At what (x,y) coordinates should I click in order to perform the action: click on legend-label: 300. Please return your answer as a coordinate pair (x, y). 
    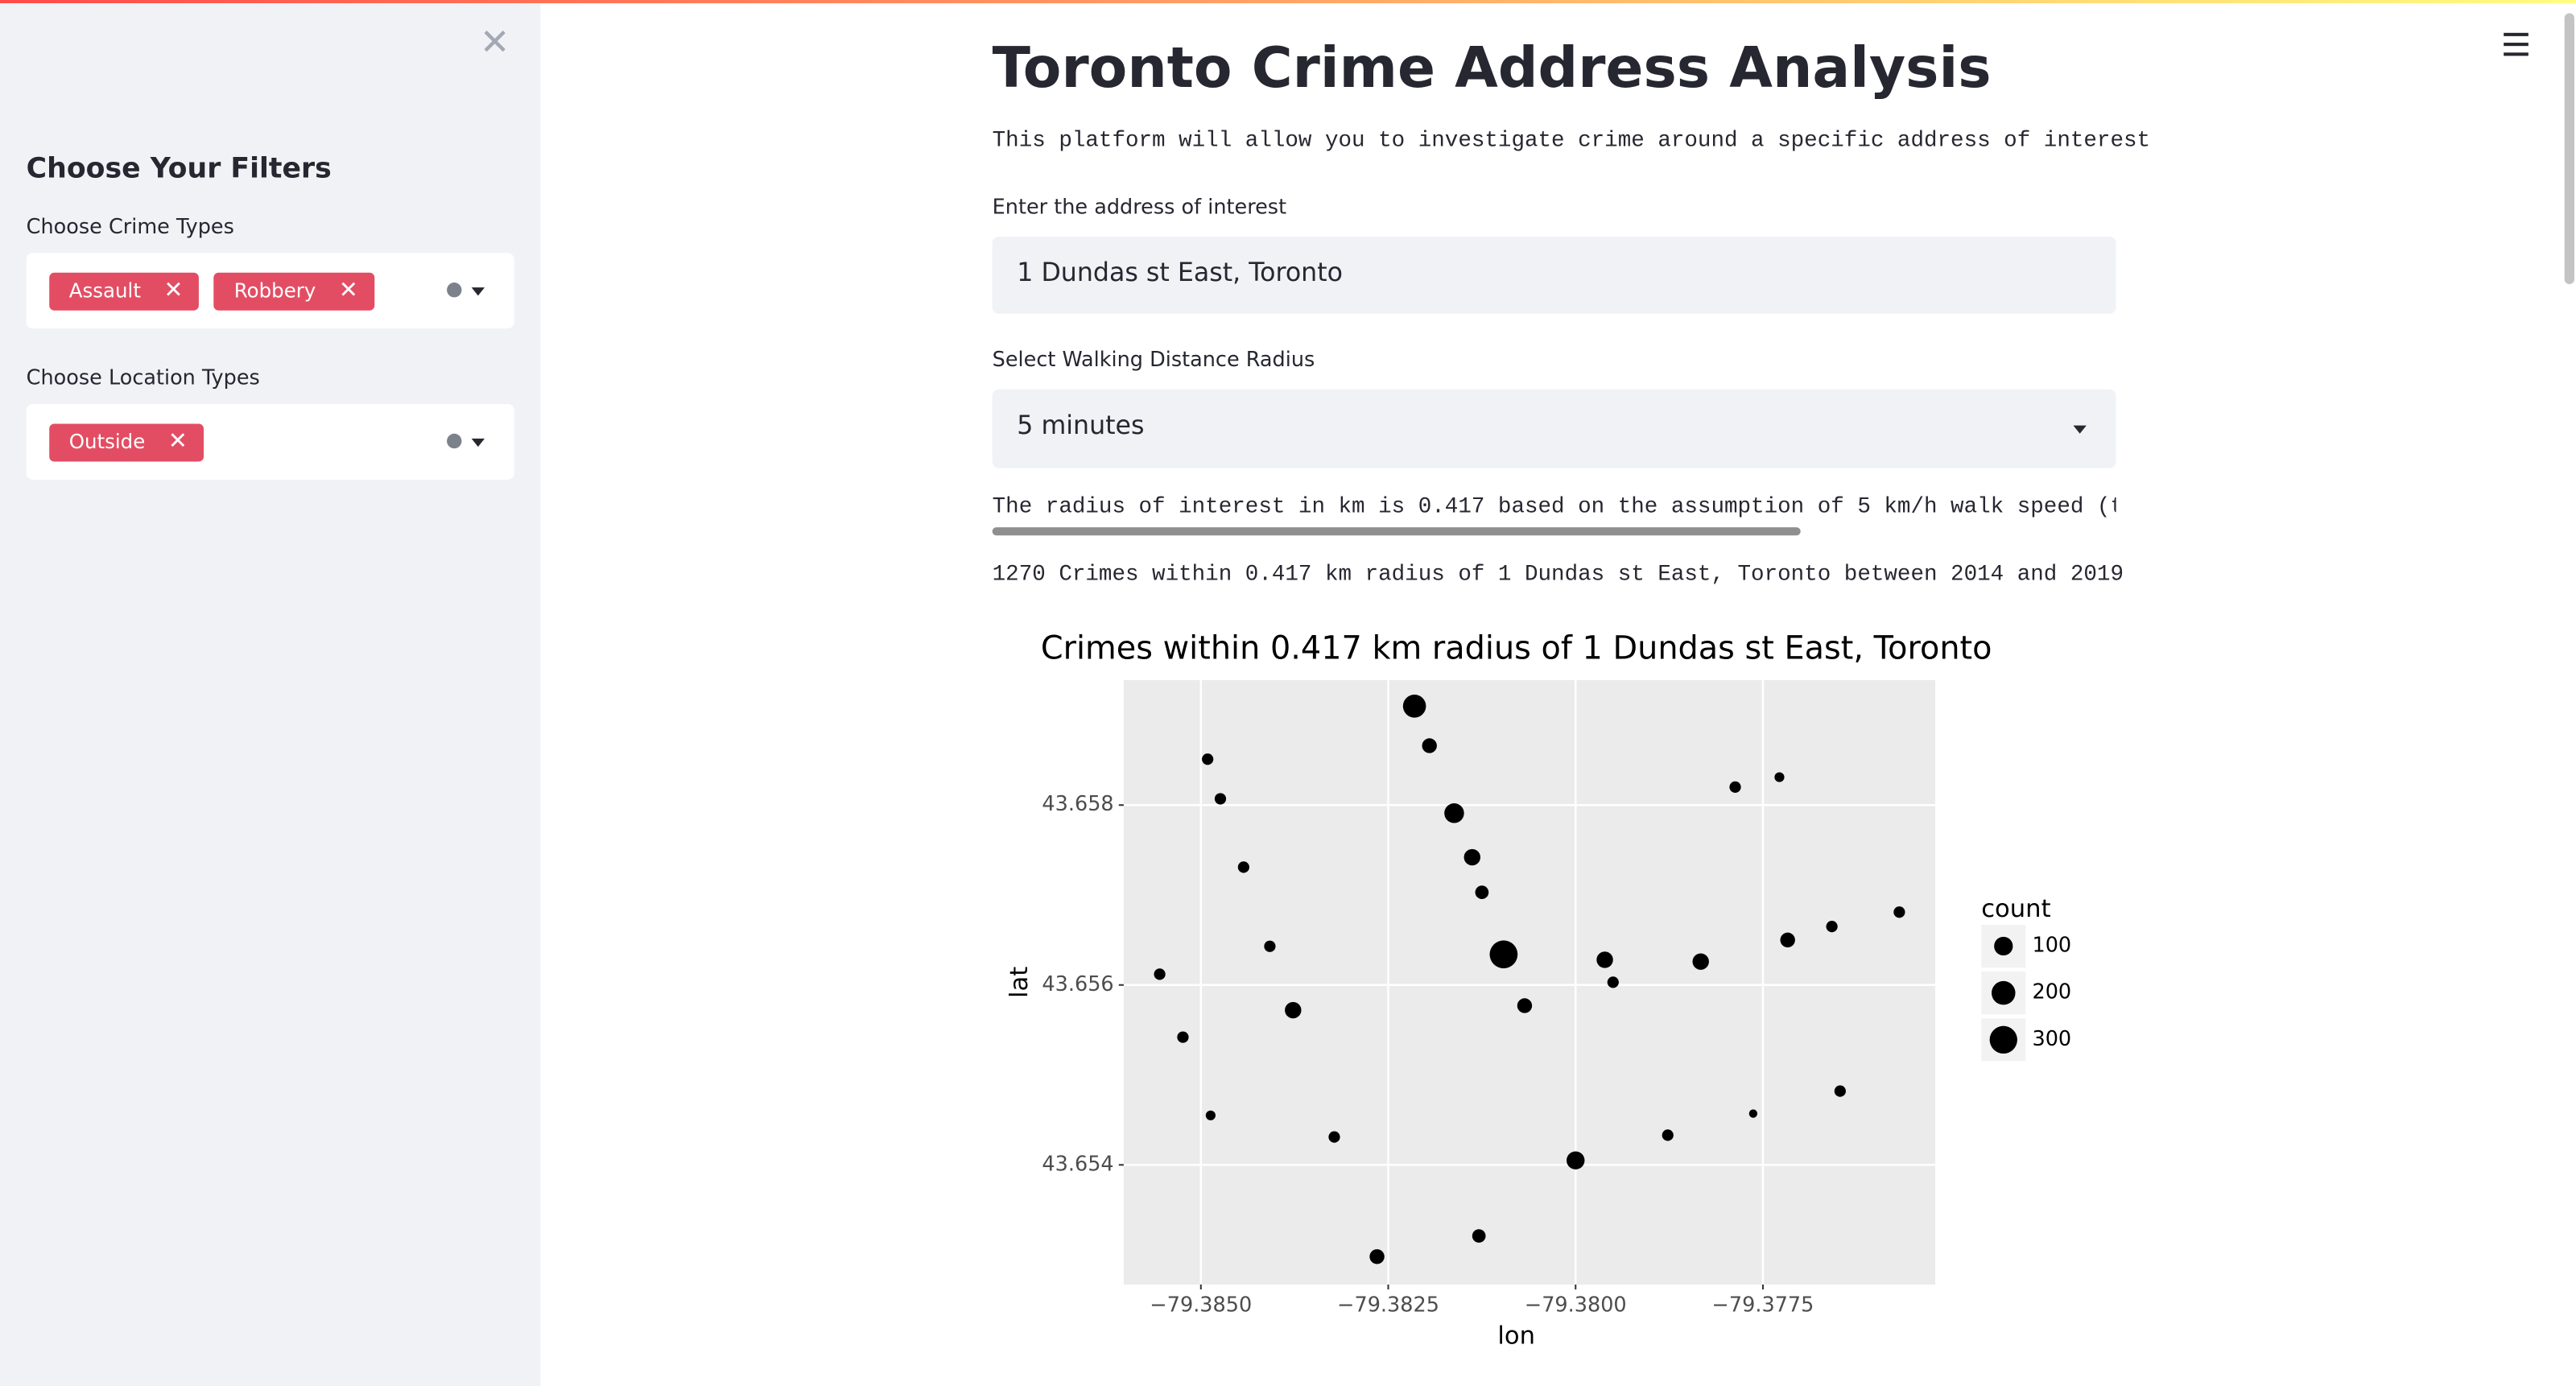
    Looking at the image, I should click on (2051, 1039).